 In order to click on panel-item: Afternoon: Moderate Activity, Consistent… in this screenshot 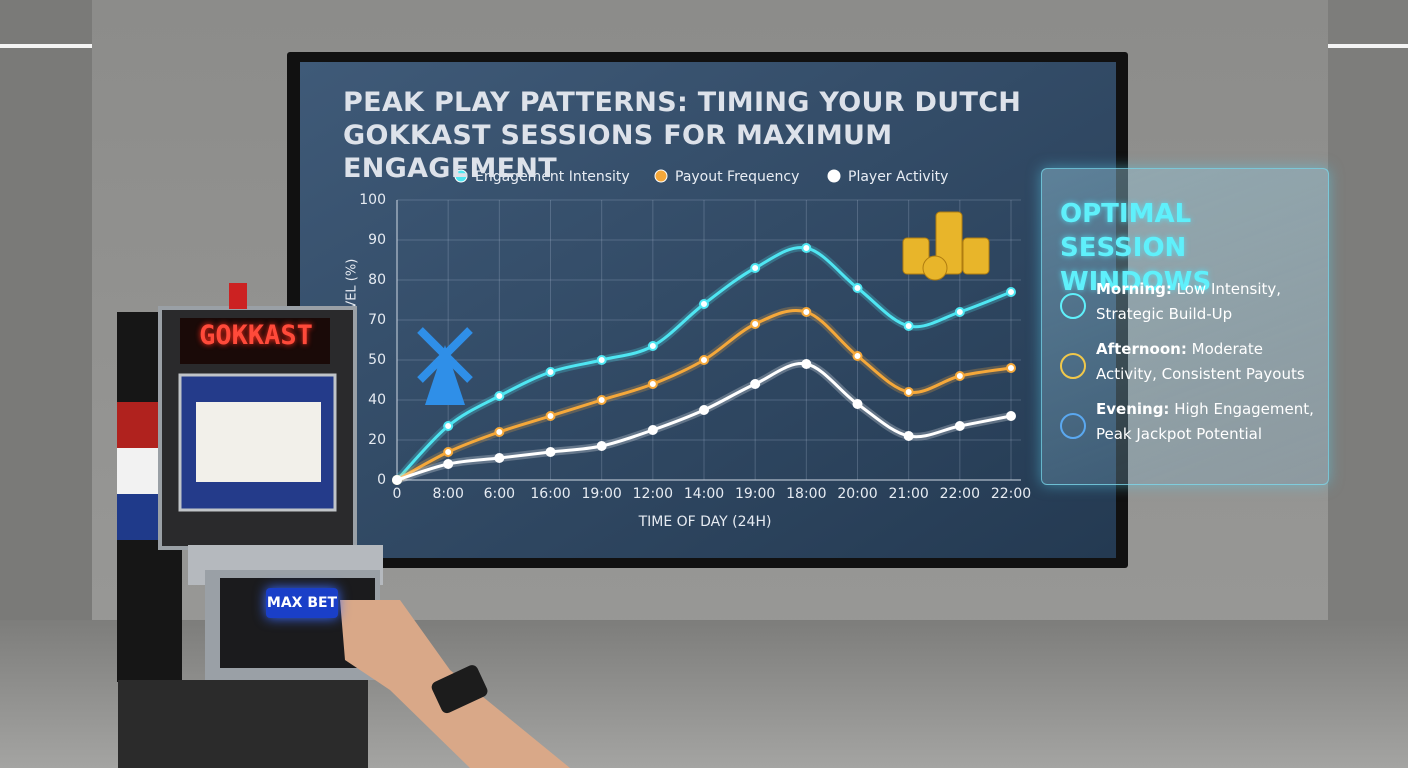, I will do `click(1208, 362)`.